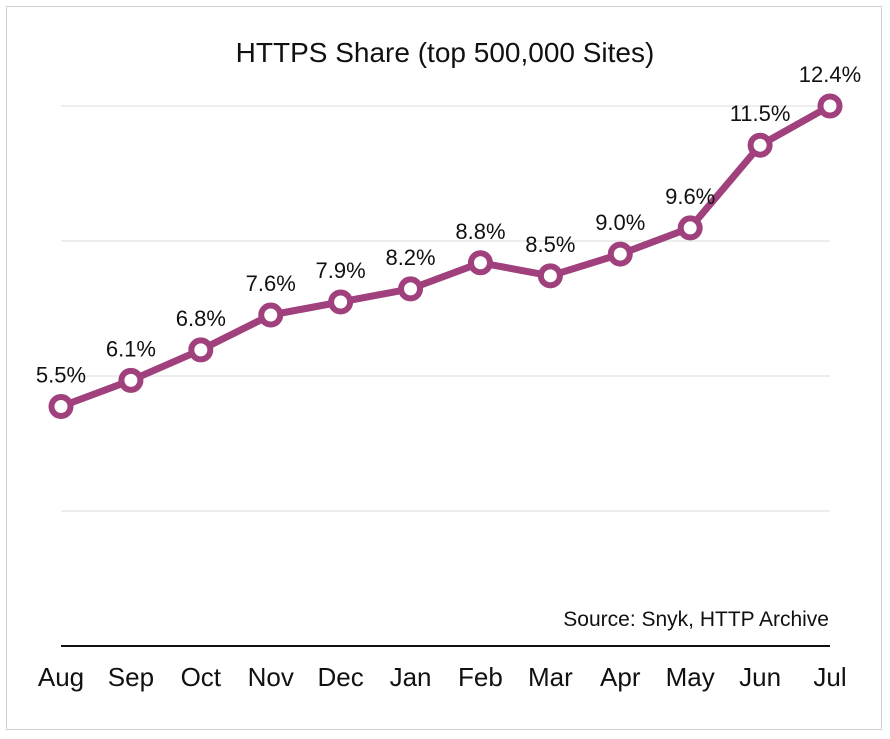  Describe the element at coordinates (341, 302) in the screenshot. I see `data-point-dec` at that location.